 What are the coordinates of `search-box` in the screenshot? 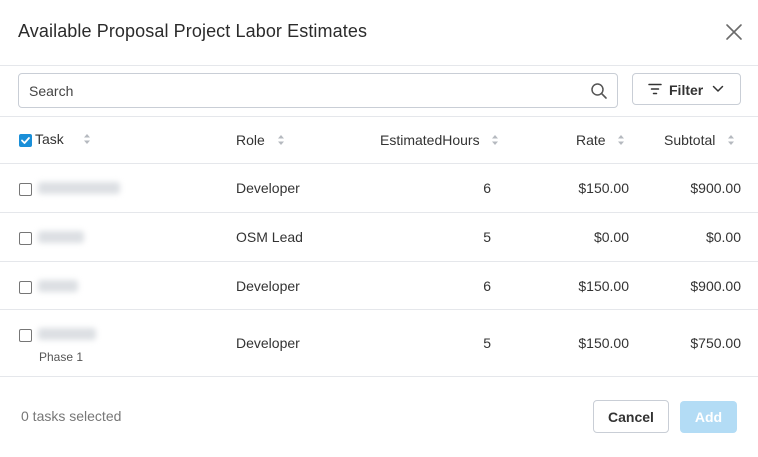 It's located at (318, 90).